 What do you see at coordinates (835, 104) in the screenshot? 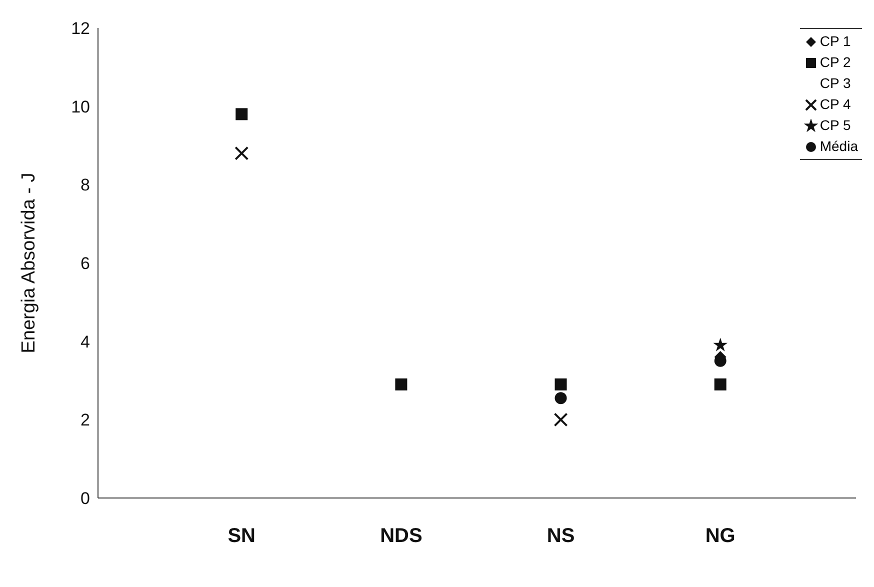
I see `legend-label: CP 4` at bounding box center [835, 104].